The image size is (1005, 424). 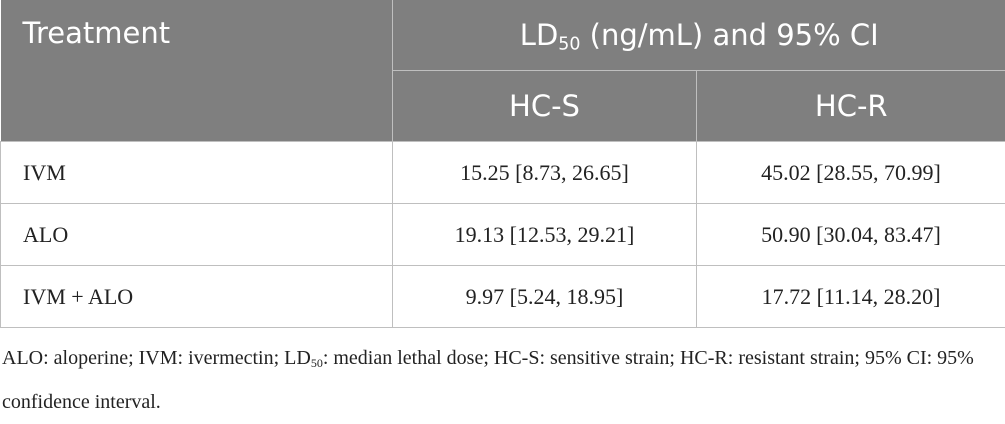 What do you see at coordinates (539, 35) in the screenshot?
I see `header-text: LD` at bounding box center [539, 35].